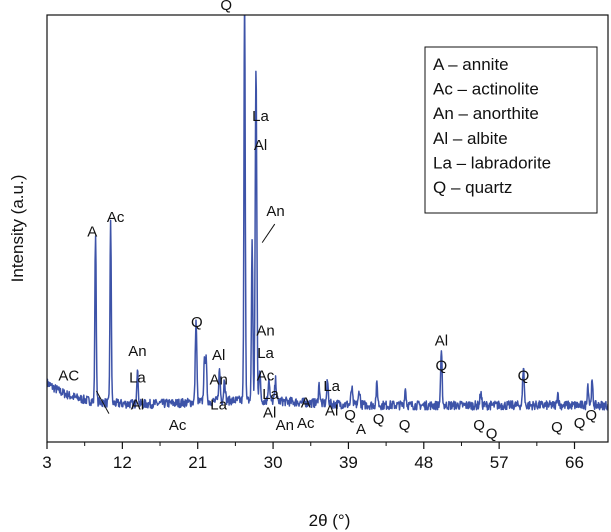  Describe the element at coordinates (486, 89) in the screenshot. I see `legend-entry: Ac – actinolite` at that location.